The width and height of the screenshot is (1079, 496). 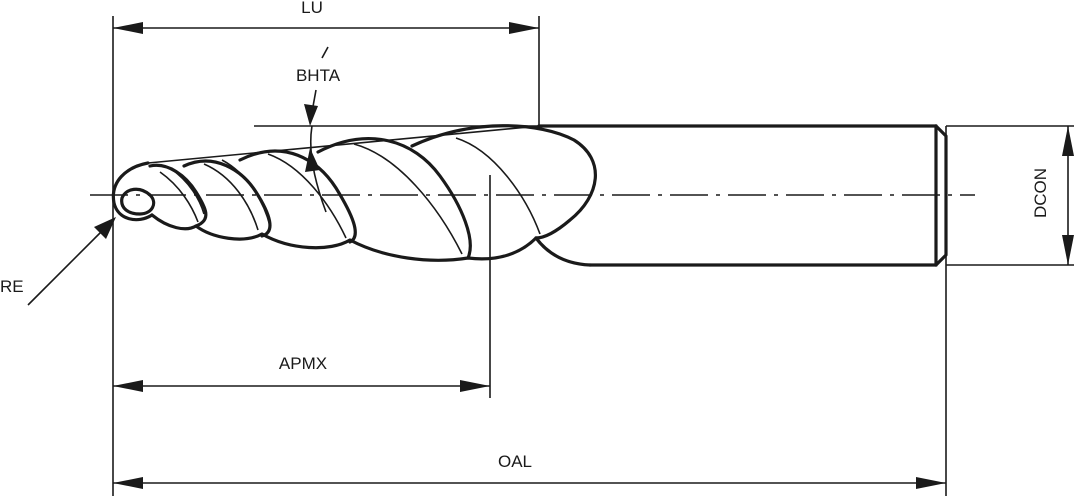 I want to click on lu-label: LU, so click(x=312, y=8).